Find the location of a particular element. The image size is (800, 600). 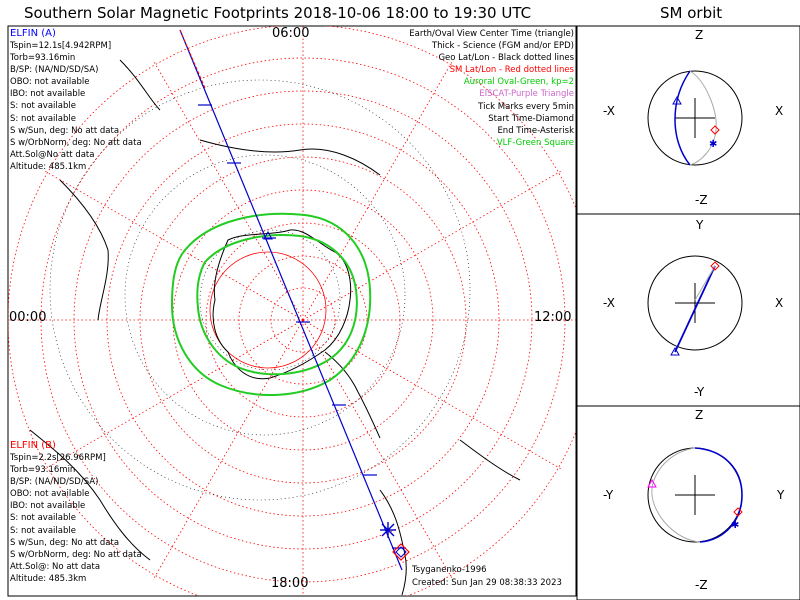

clock-label-bottom: 18:00 is located at coordinates (290, 583).